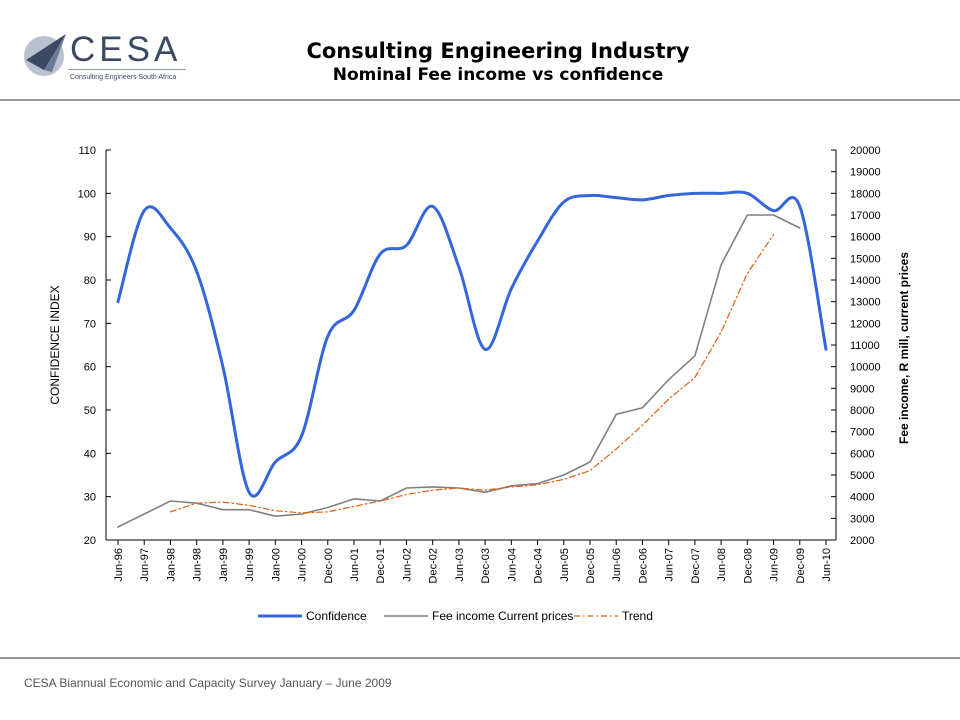 The image size is (960, 720). Describe the element at coordinates (643, 565) in the screenshot. I see `x-tick-label: Dec-06` at that location.